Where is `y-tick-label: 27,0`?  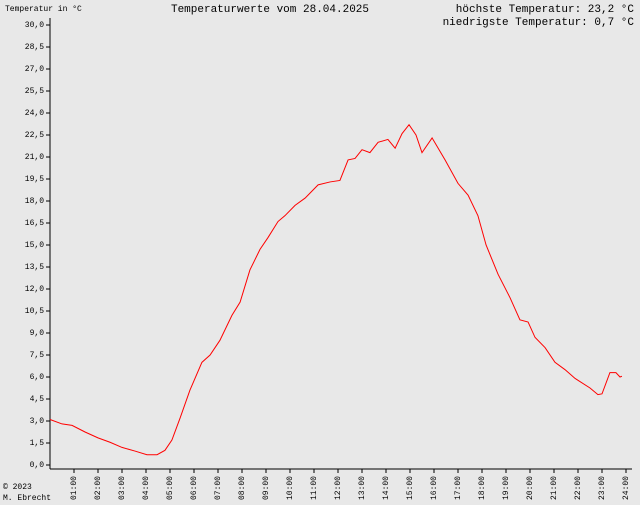
y-tick-label: 27,0 is located at coordinates (34, 69).